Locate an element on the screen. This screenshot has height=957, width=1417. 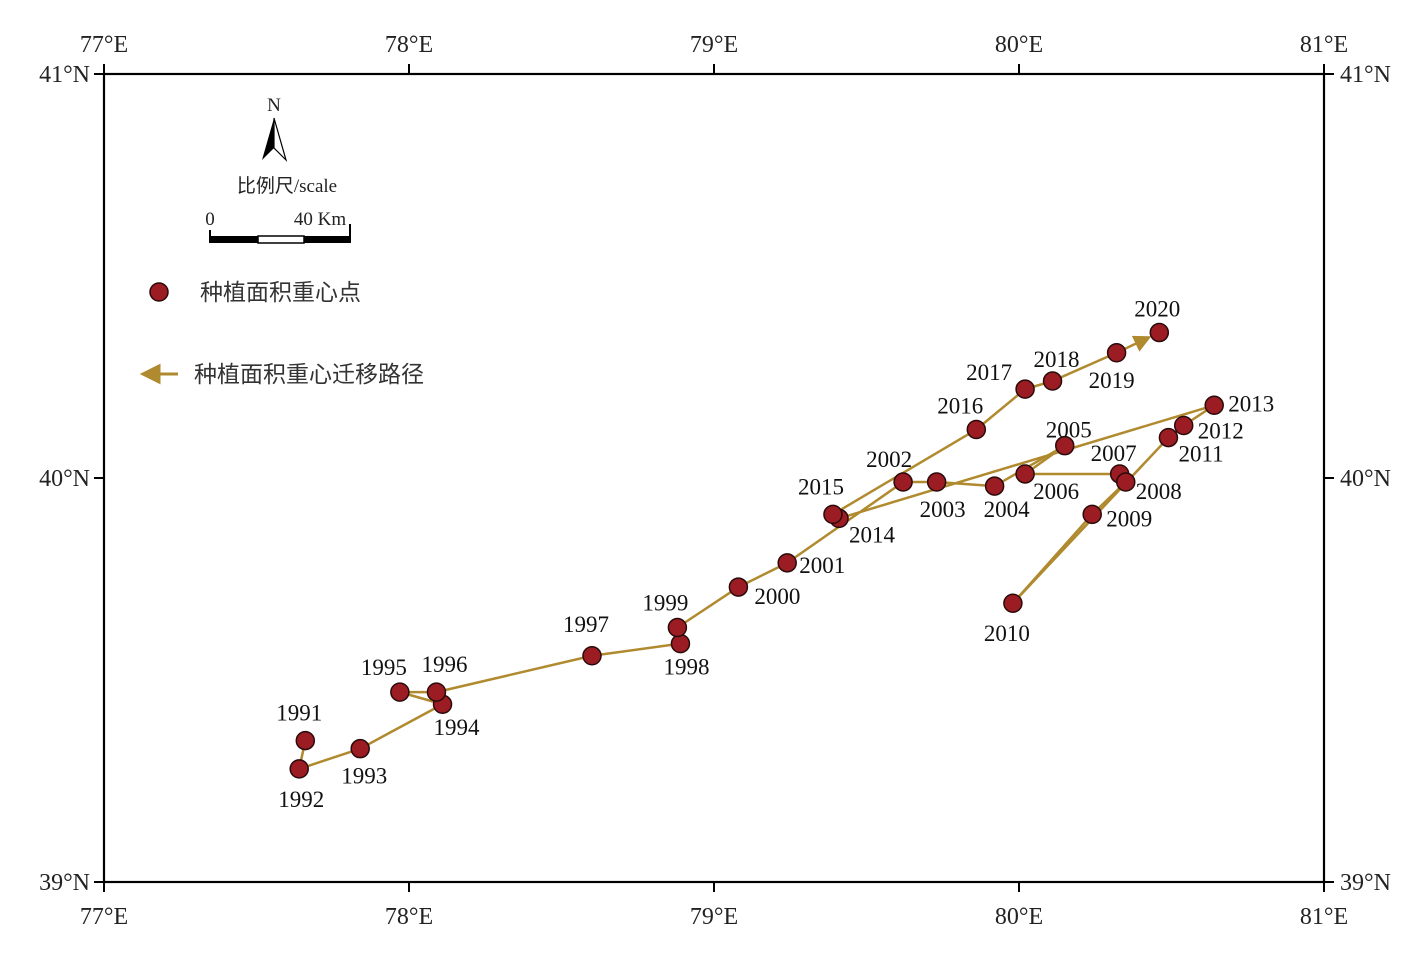
x-tick-label-top: 78°E is located at coordinates (409, 45).